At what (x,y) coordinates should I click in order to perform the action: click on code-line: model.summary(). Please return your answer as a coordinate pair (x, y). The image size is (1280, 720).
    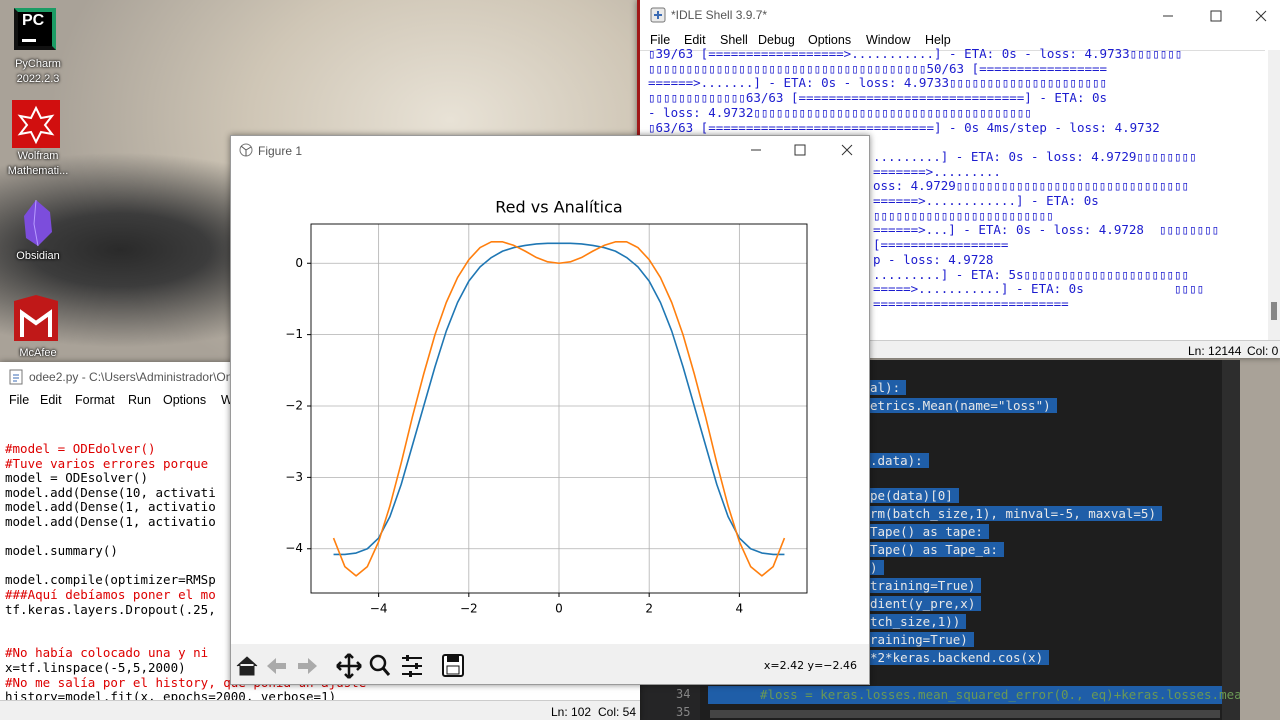
    Looking at the image, I should click on (61, 551).